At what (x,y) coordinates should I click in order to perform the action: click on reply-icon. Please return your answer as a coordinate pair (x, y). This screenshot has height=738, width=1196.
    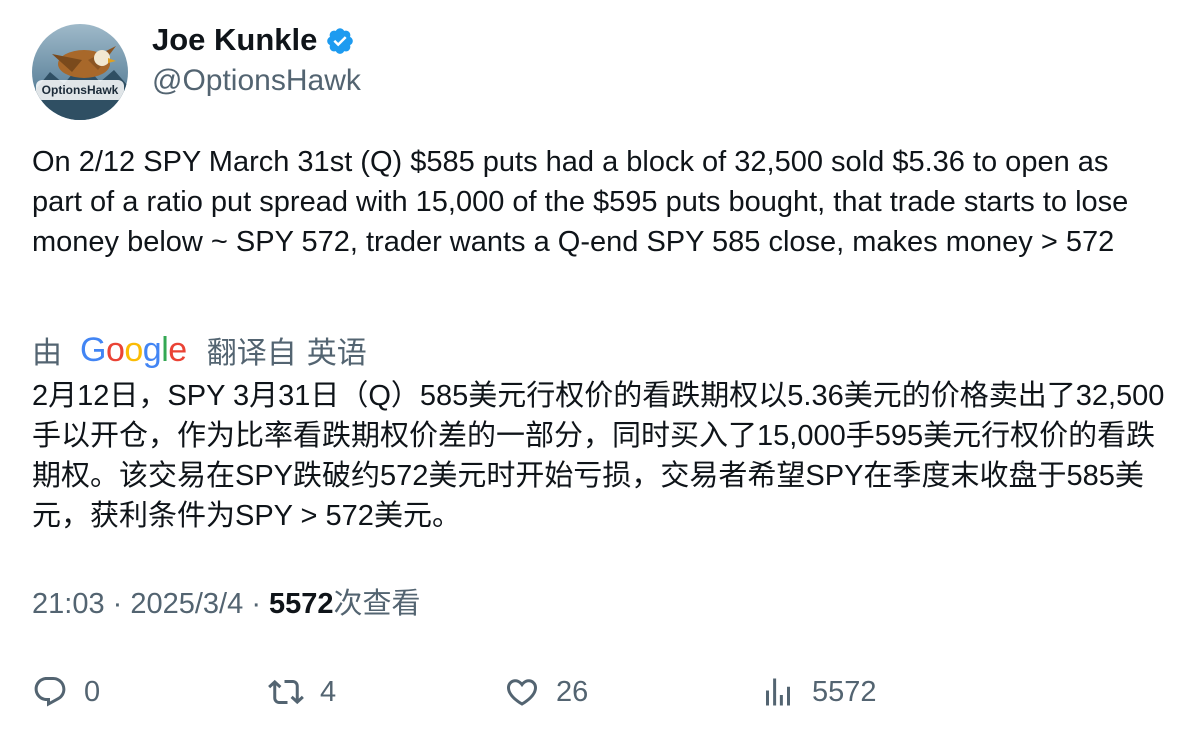
    Looking at the image, I should click on (50, 692).